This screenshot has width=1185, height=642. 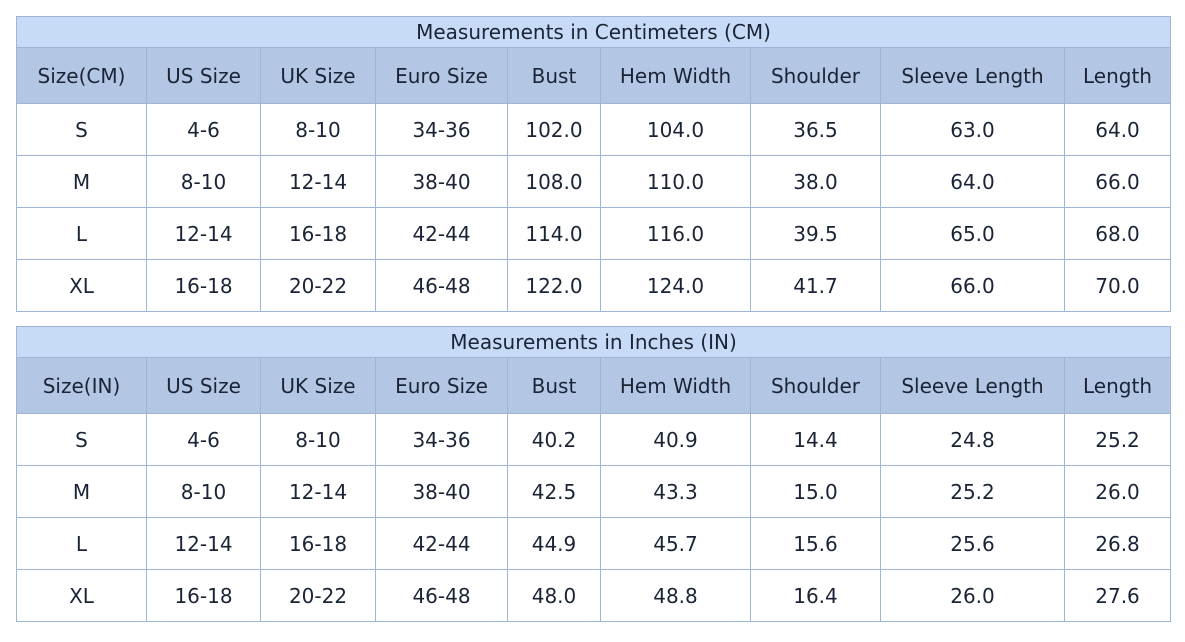 I want to click on table-cell: 14.4, so click(x=815, y=439).